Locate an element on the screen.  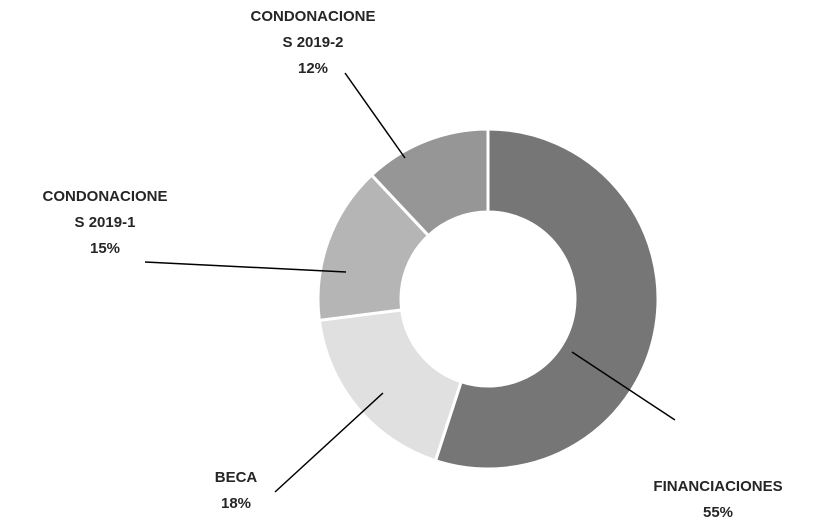
category-label: FINANCIACIONES is located at coordinates (718, 486).